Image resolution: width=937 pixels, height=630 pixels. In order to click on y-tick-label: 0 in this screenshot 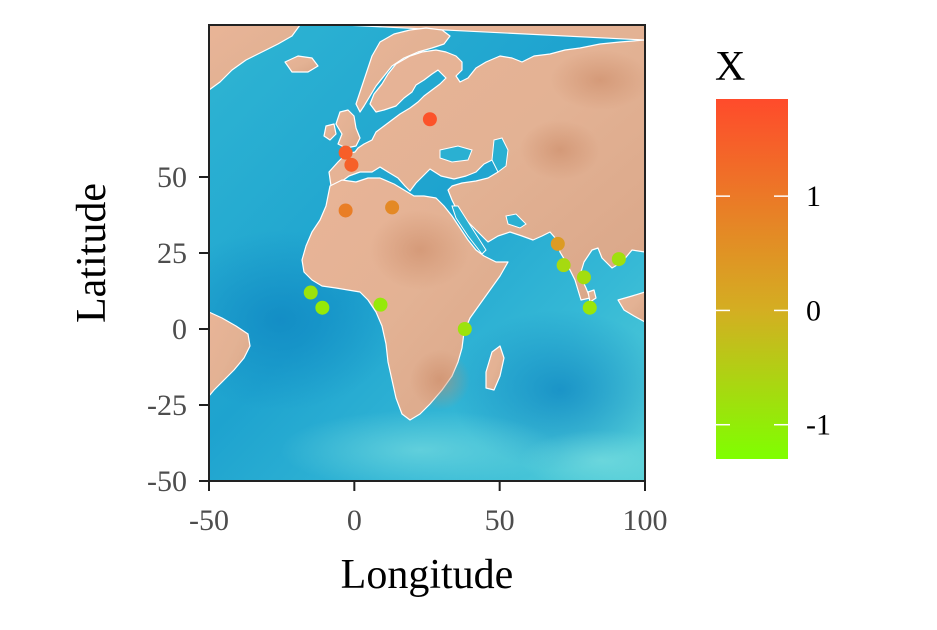, I will do `click(179, 329)`.